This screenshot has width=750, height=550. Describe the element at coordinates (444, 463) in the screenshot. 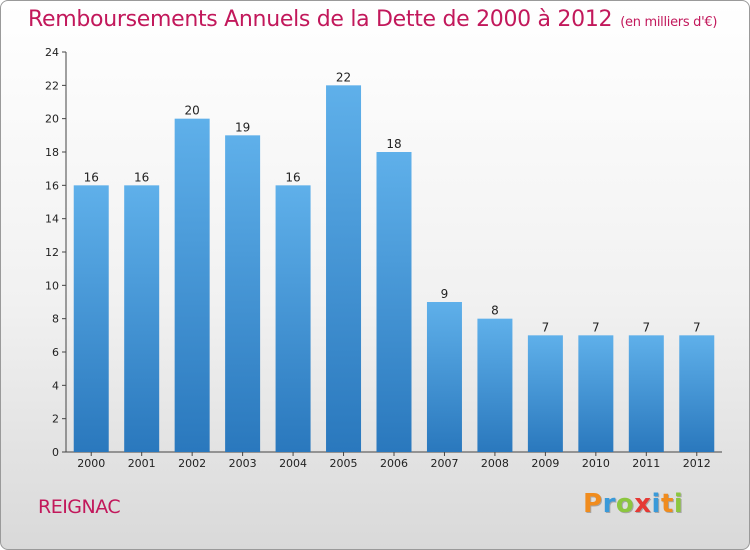

I see `x-tick-label: 2007` at that location.